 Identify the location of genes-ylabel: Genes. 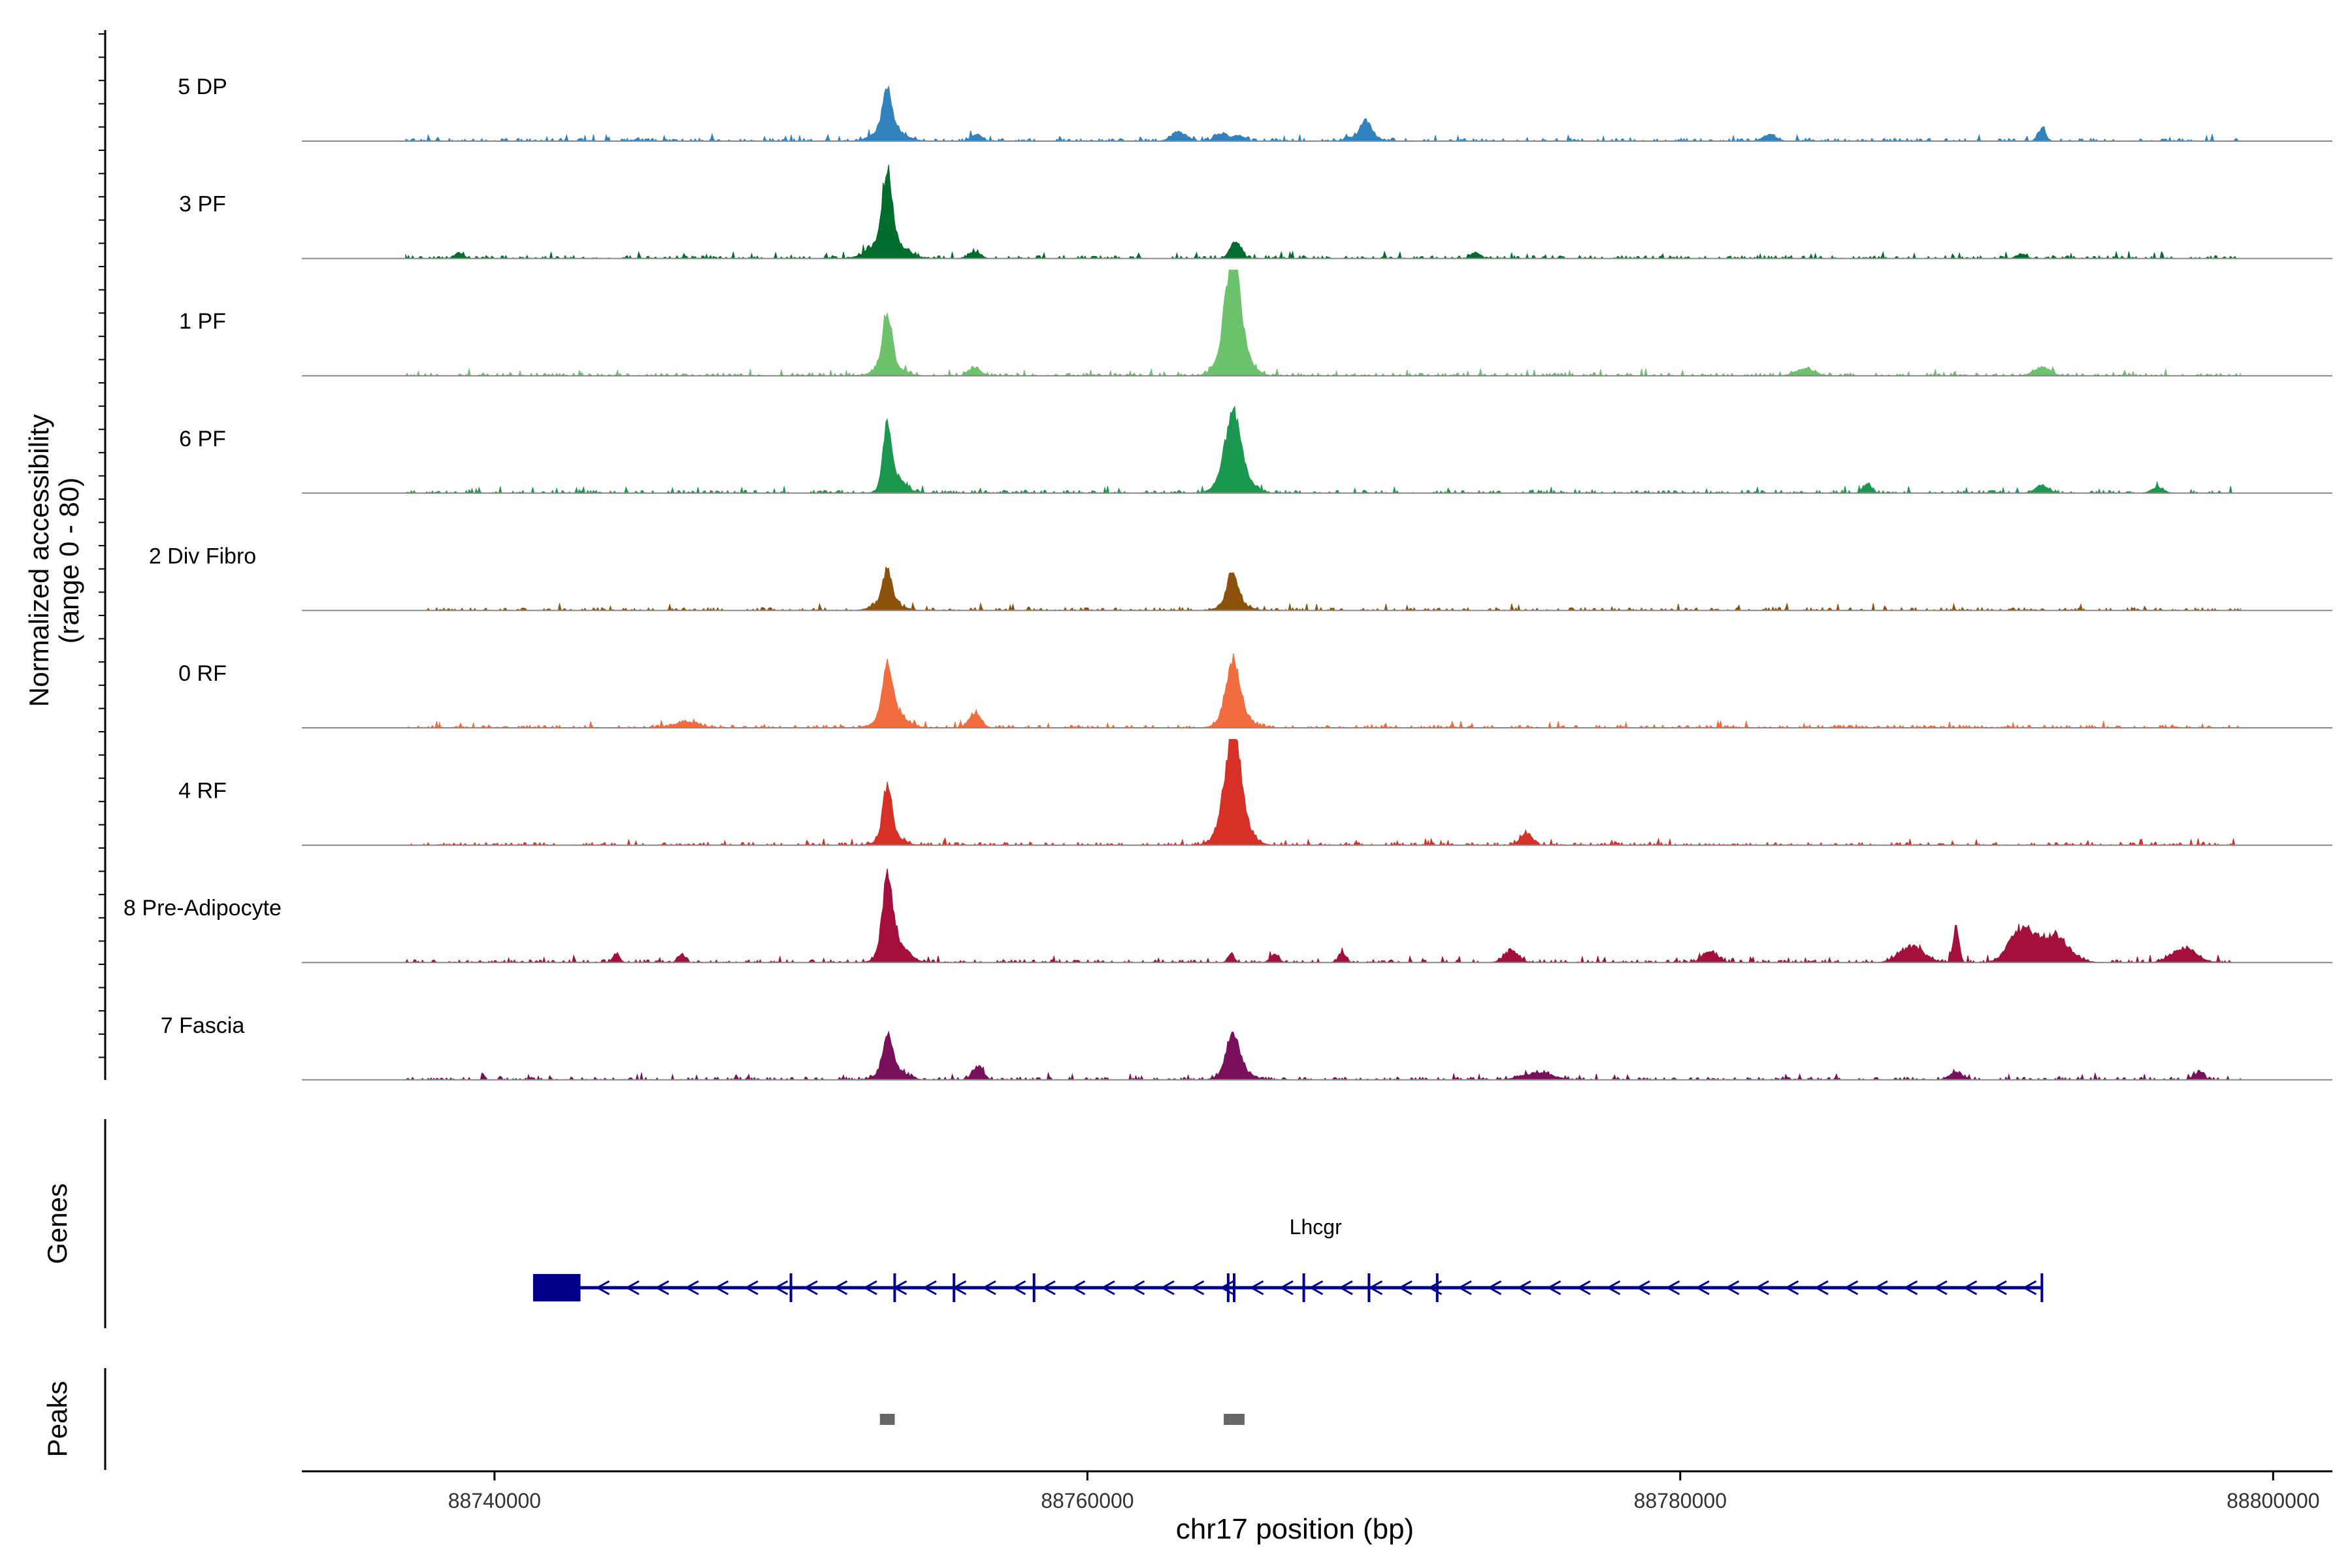
(57, 1223).